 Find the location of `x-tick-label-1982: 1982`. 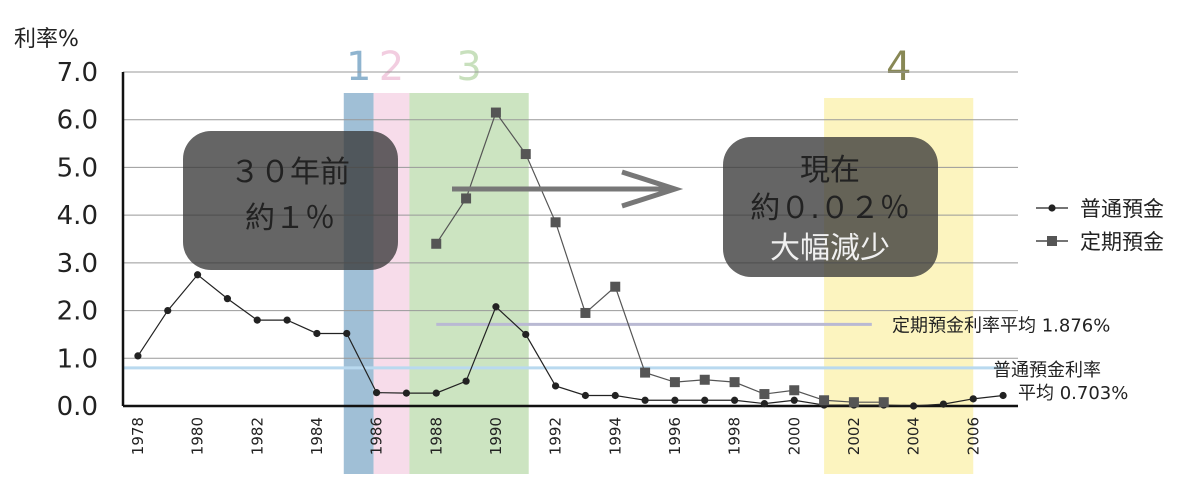

x-tick-label-1982: 1982 is located at coordinates (257, 436).